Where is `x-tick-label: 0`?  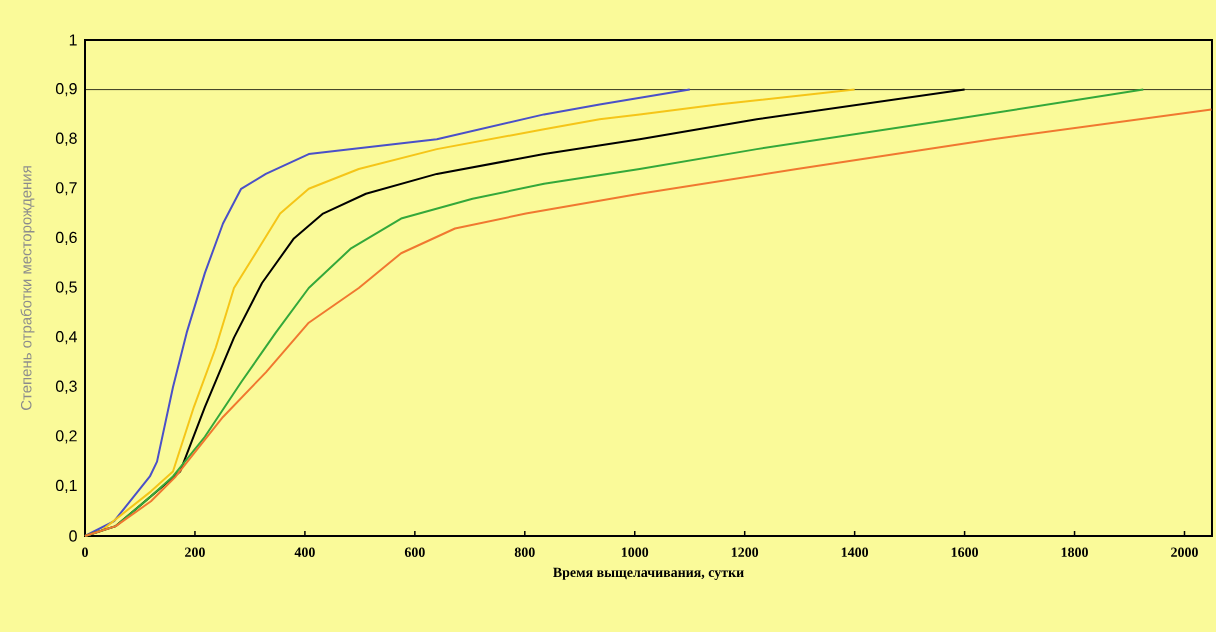
x-tick-label: 0 is located at coordinates (85, 552).